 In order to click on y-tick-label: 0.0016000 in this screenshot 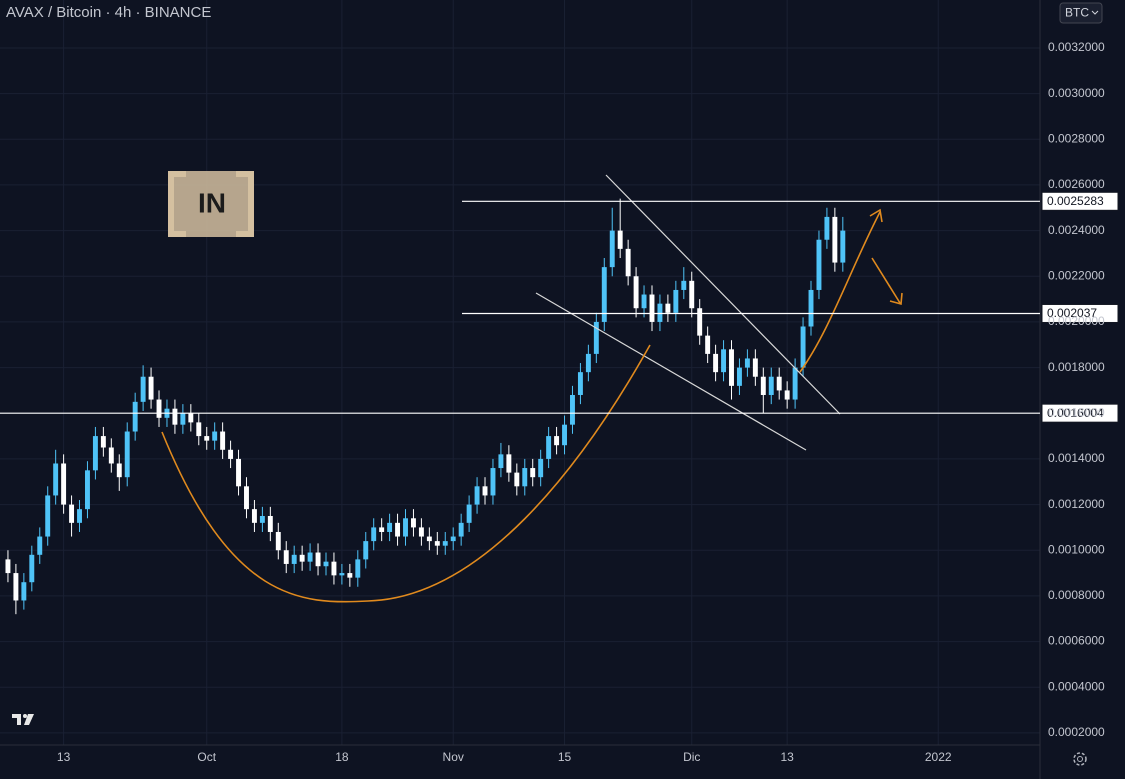, I will do `click(1076, 412)`.